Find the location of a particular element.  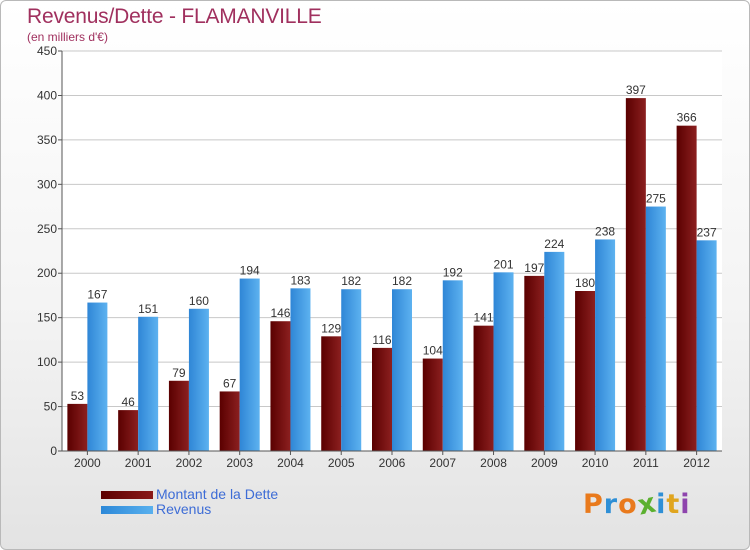

bar-revenus-2002 is located at coordinates (198, 379).